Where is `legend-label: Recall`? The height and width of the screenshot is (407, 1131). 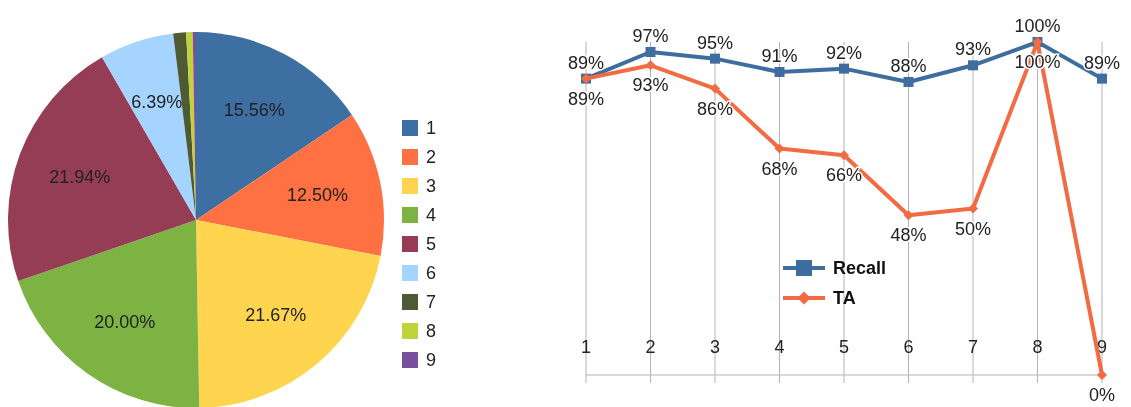 legend-label: Recall is located at coordinates (860, 268).